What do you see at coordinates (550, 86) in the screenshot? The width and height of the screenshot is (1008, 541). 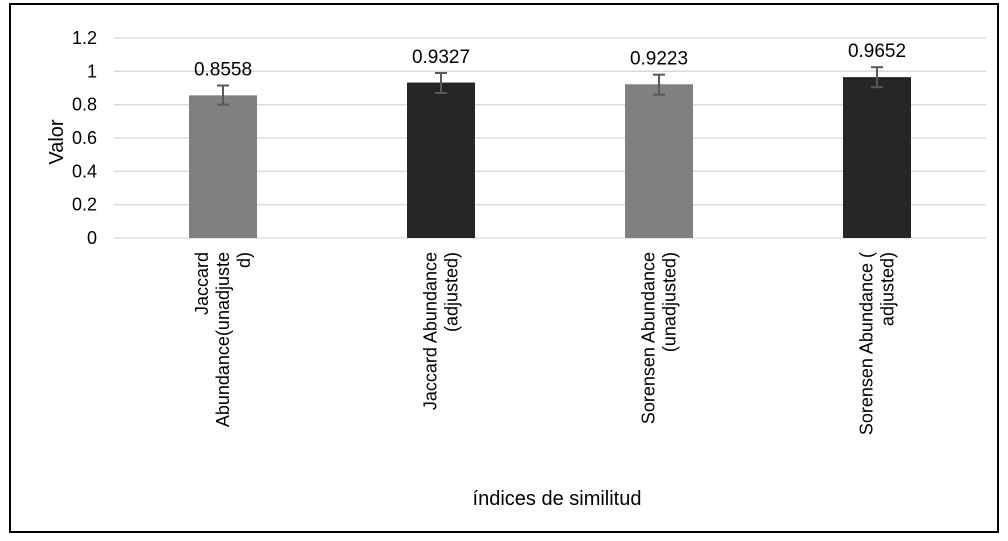 I see `error-bars` at bounding box center [550, 86].